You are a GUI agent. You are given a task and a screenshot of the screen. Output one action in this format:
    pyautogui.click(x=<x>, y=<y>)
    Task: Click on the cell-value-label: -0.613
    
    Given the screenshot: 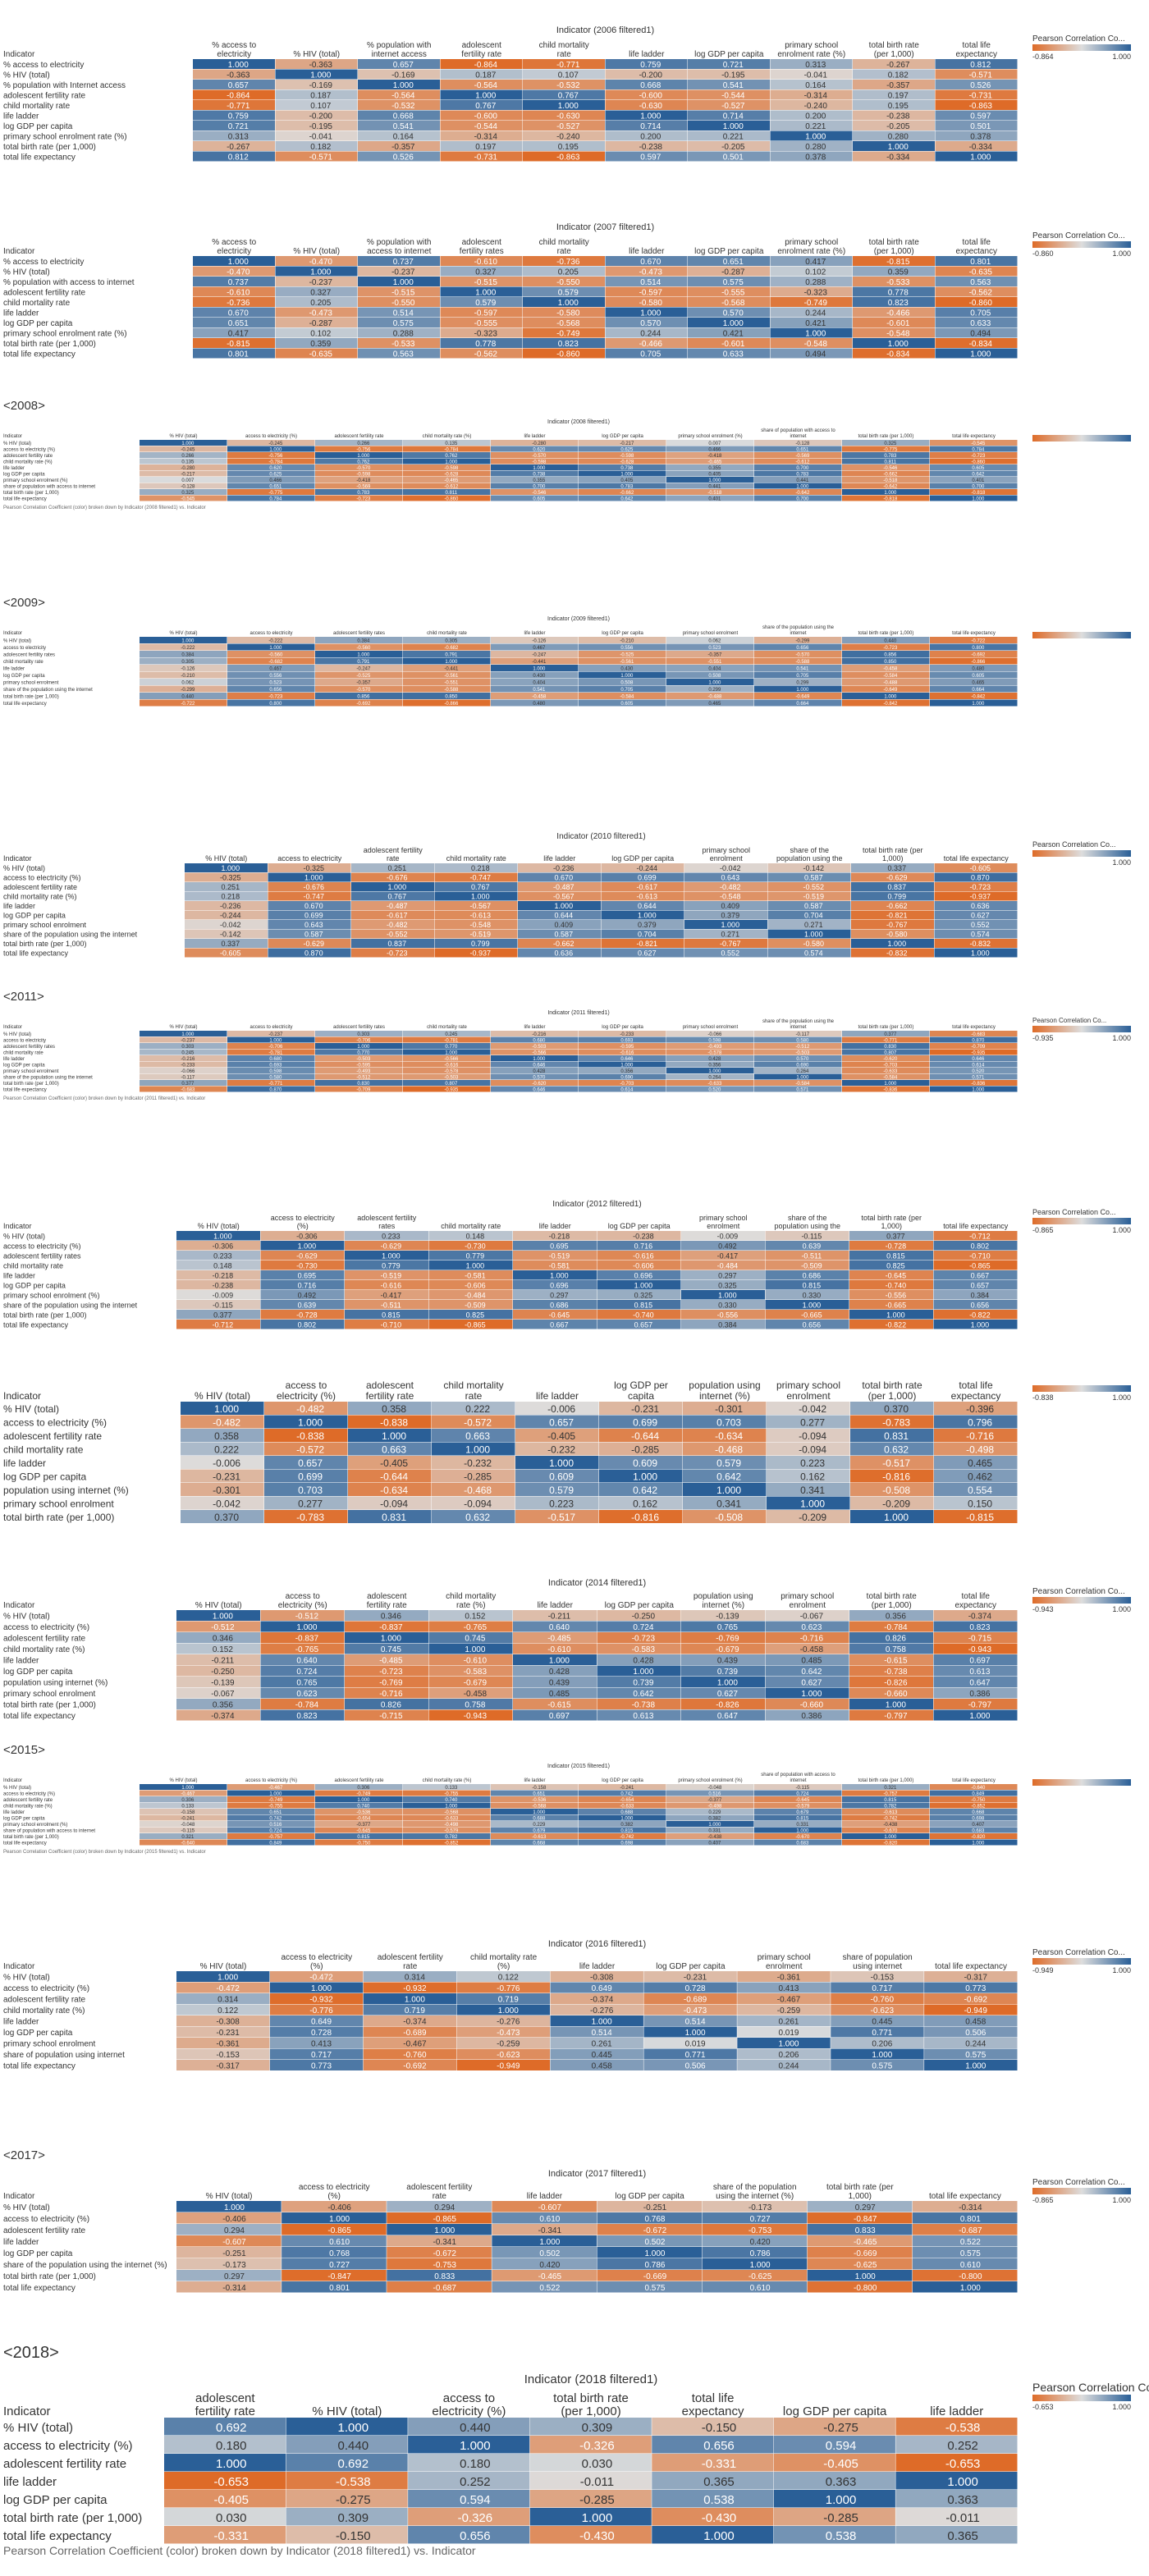 What is the action you would take?
    pyautogui.click(x=891, y=1812)
    